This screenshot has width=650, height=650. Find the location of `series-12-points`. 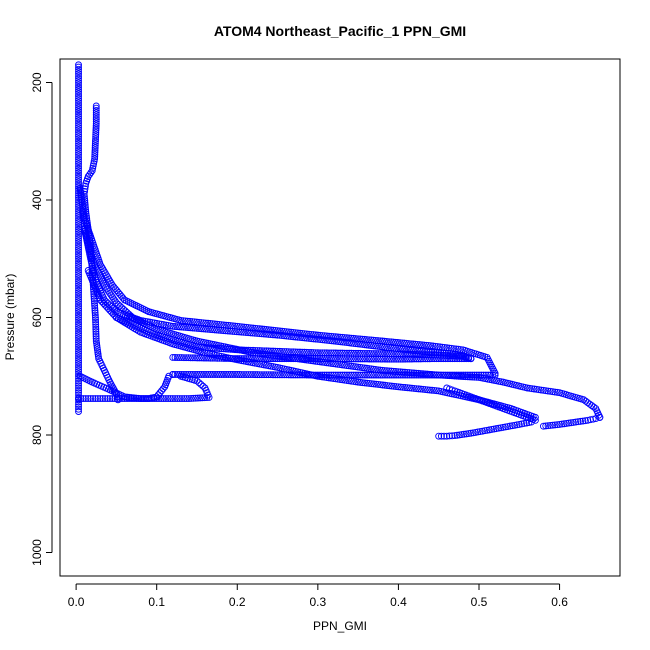

series-12-points is located at coordinates (487, 412).